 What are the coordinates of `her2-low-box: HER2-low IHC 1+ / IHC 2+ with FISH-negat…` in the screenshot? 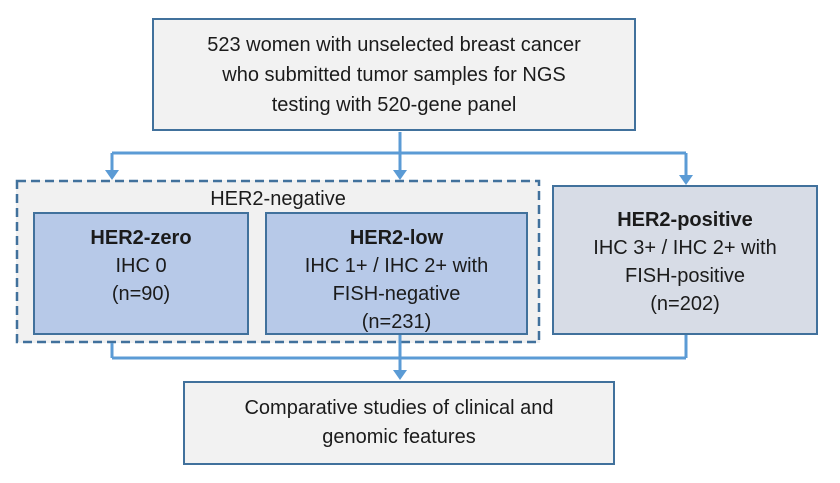 It's located at (396, 273).